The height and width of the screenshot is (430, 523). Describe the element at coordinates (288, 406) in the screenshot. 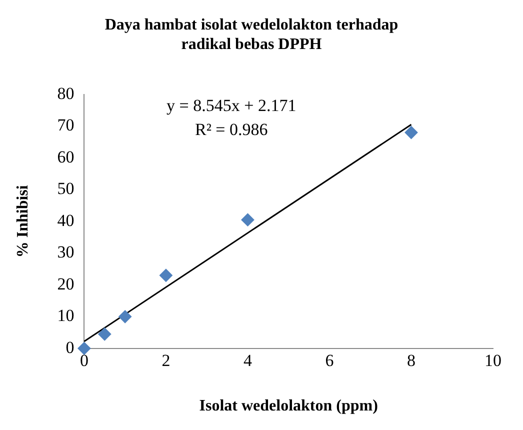

I see `x-axis-title: Isolat wedelolakton (ppm)` at that location.